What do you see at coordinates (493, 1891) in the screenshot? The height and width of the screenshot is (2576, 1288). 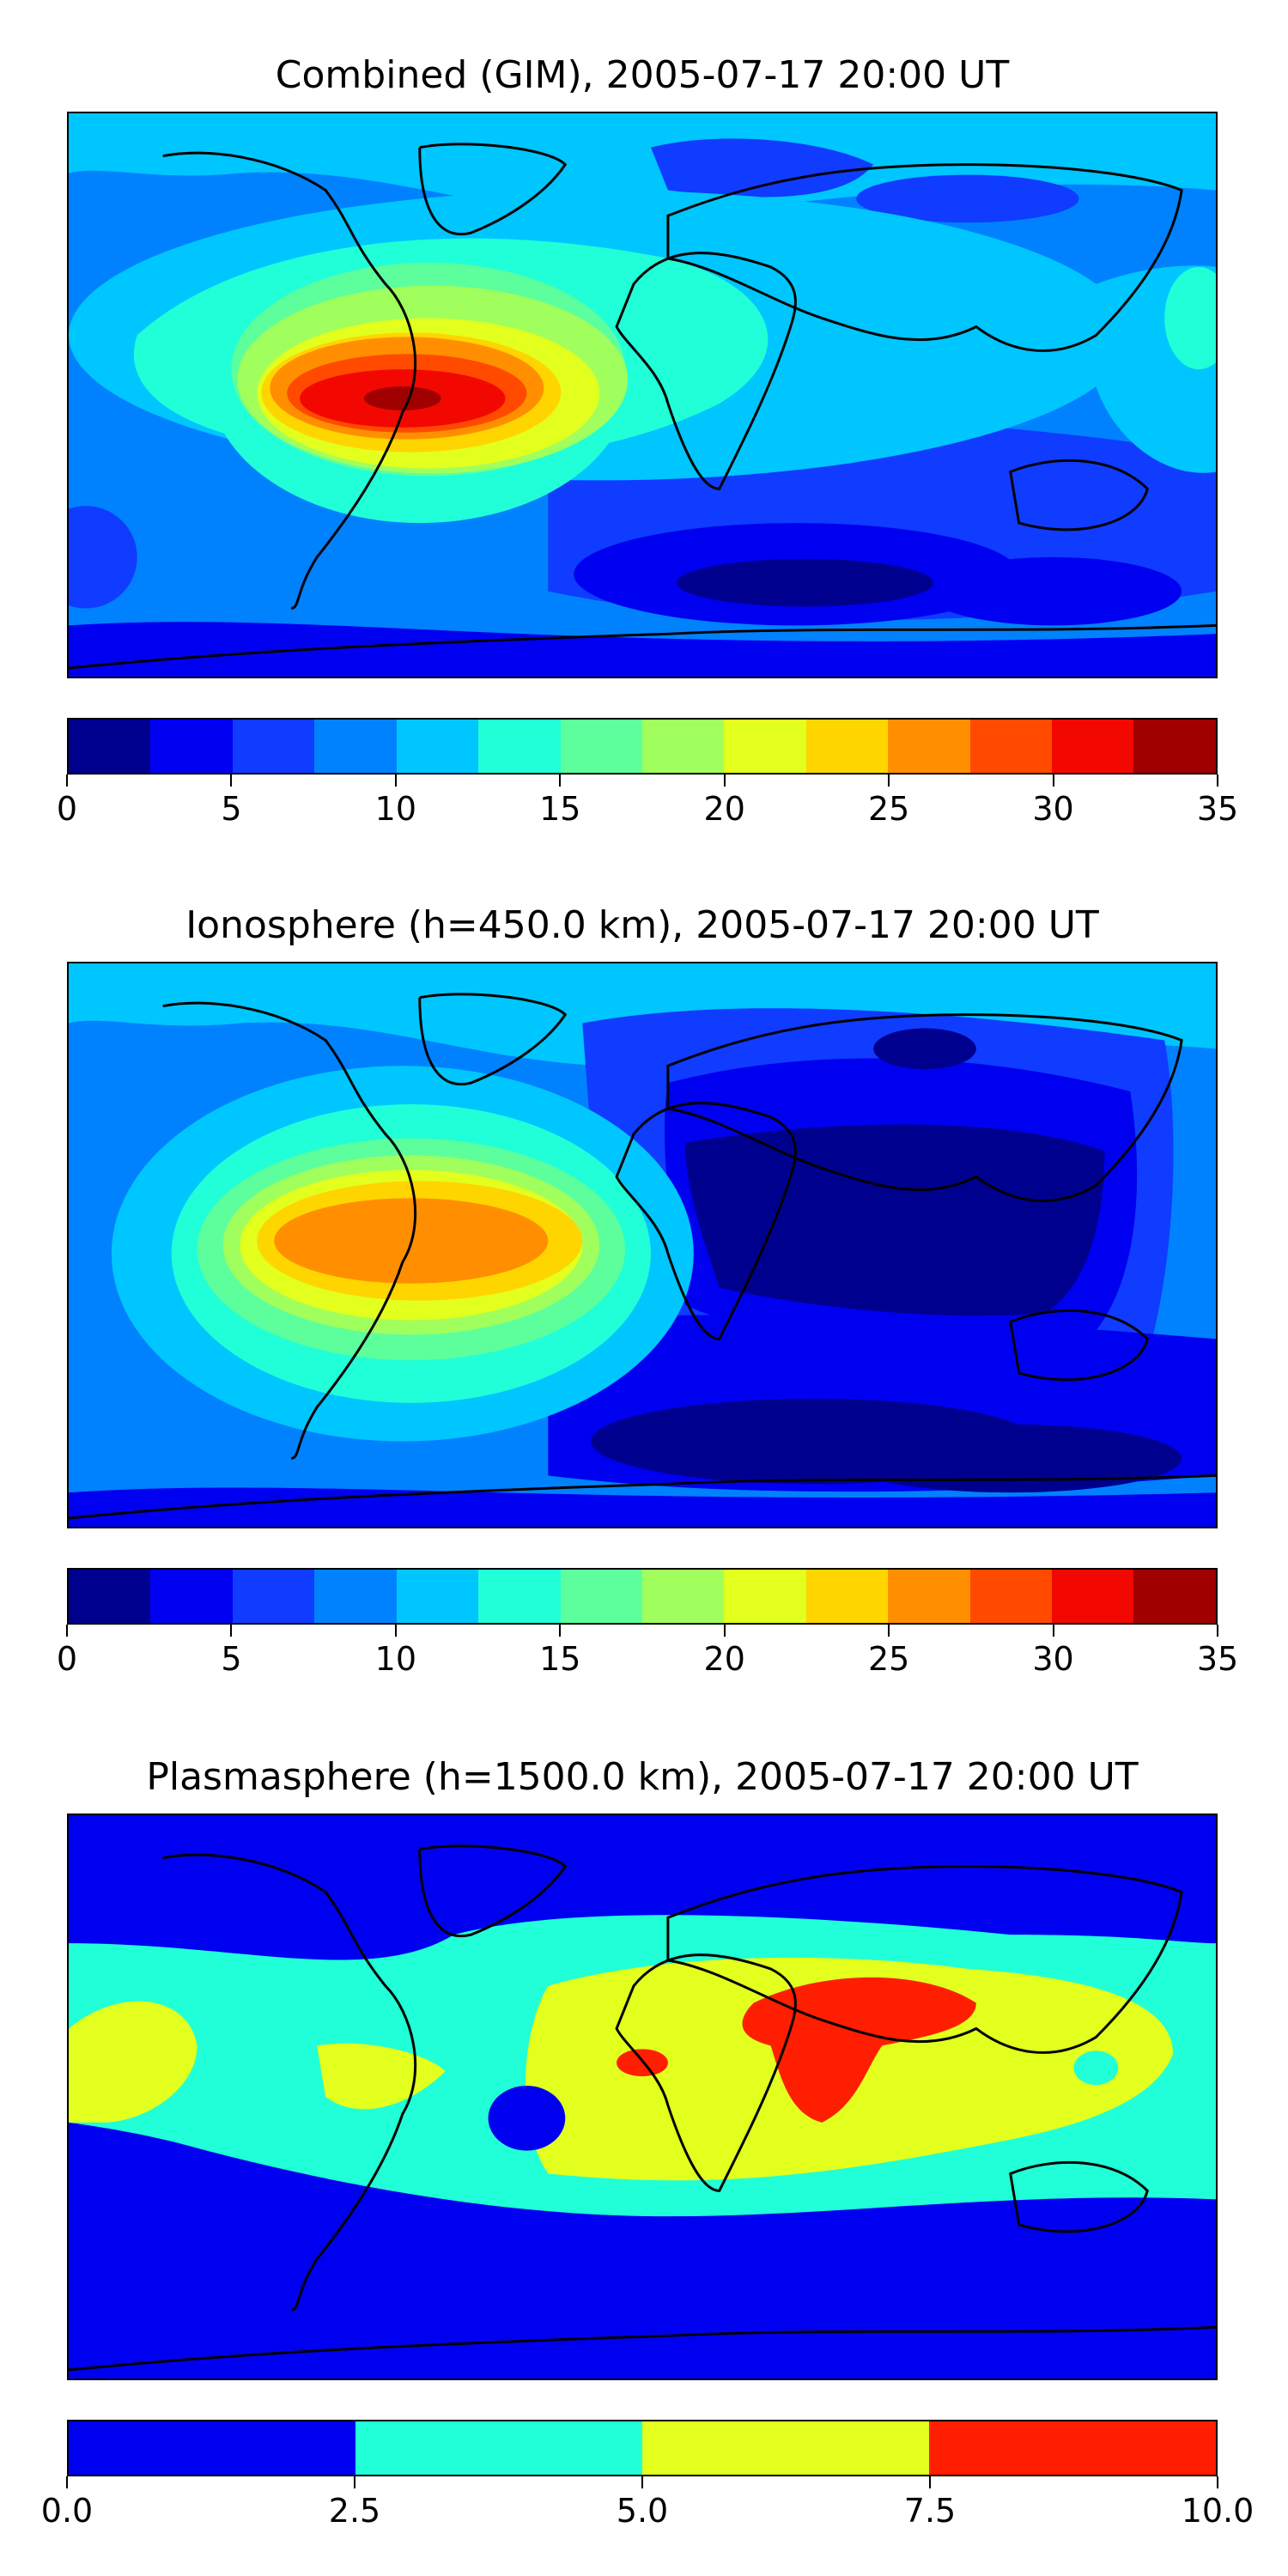 I see `panel-3-coastline-greenland` at bounding box center [493, 1891].